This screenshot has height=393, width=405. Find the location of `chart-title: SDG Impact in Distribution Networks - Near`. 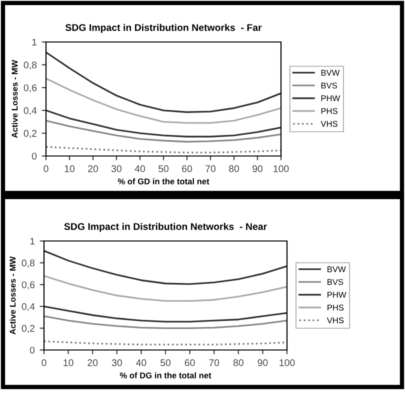

chart-title: SDG Impact in Distribution Networks - Near is located at coordinates (165, 227).